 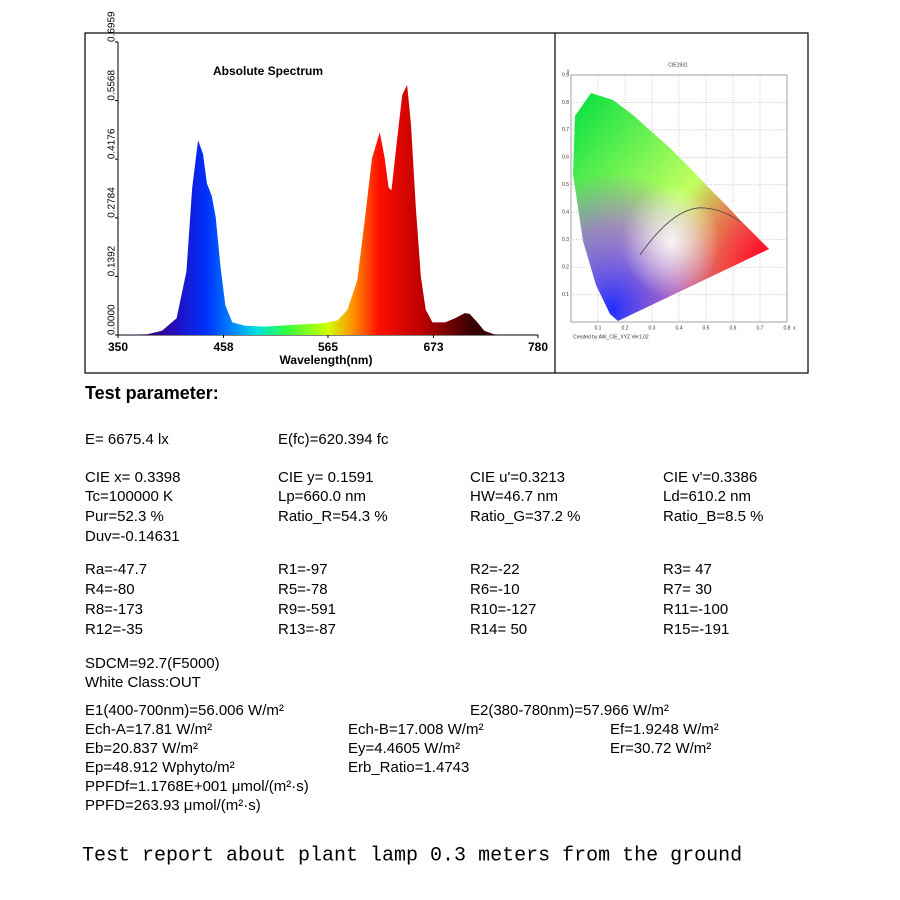 What do you see at coordinates (415, 729) in the screenshot?
I see `parameter: Ech-B=17.008 W/m²` at bounding box center [415, 729].